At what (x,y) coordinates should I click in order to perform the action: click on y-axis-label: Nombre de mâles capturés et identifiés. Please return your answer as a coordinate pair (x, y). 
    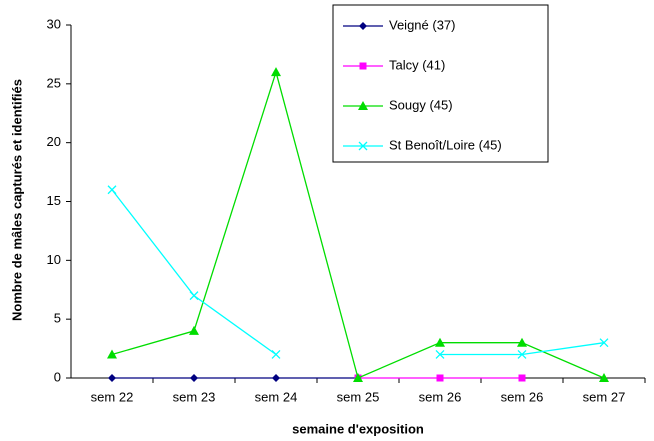
    Looking at the image, I should click on (16, 200).